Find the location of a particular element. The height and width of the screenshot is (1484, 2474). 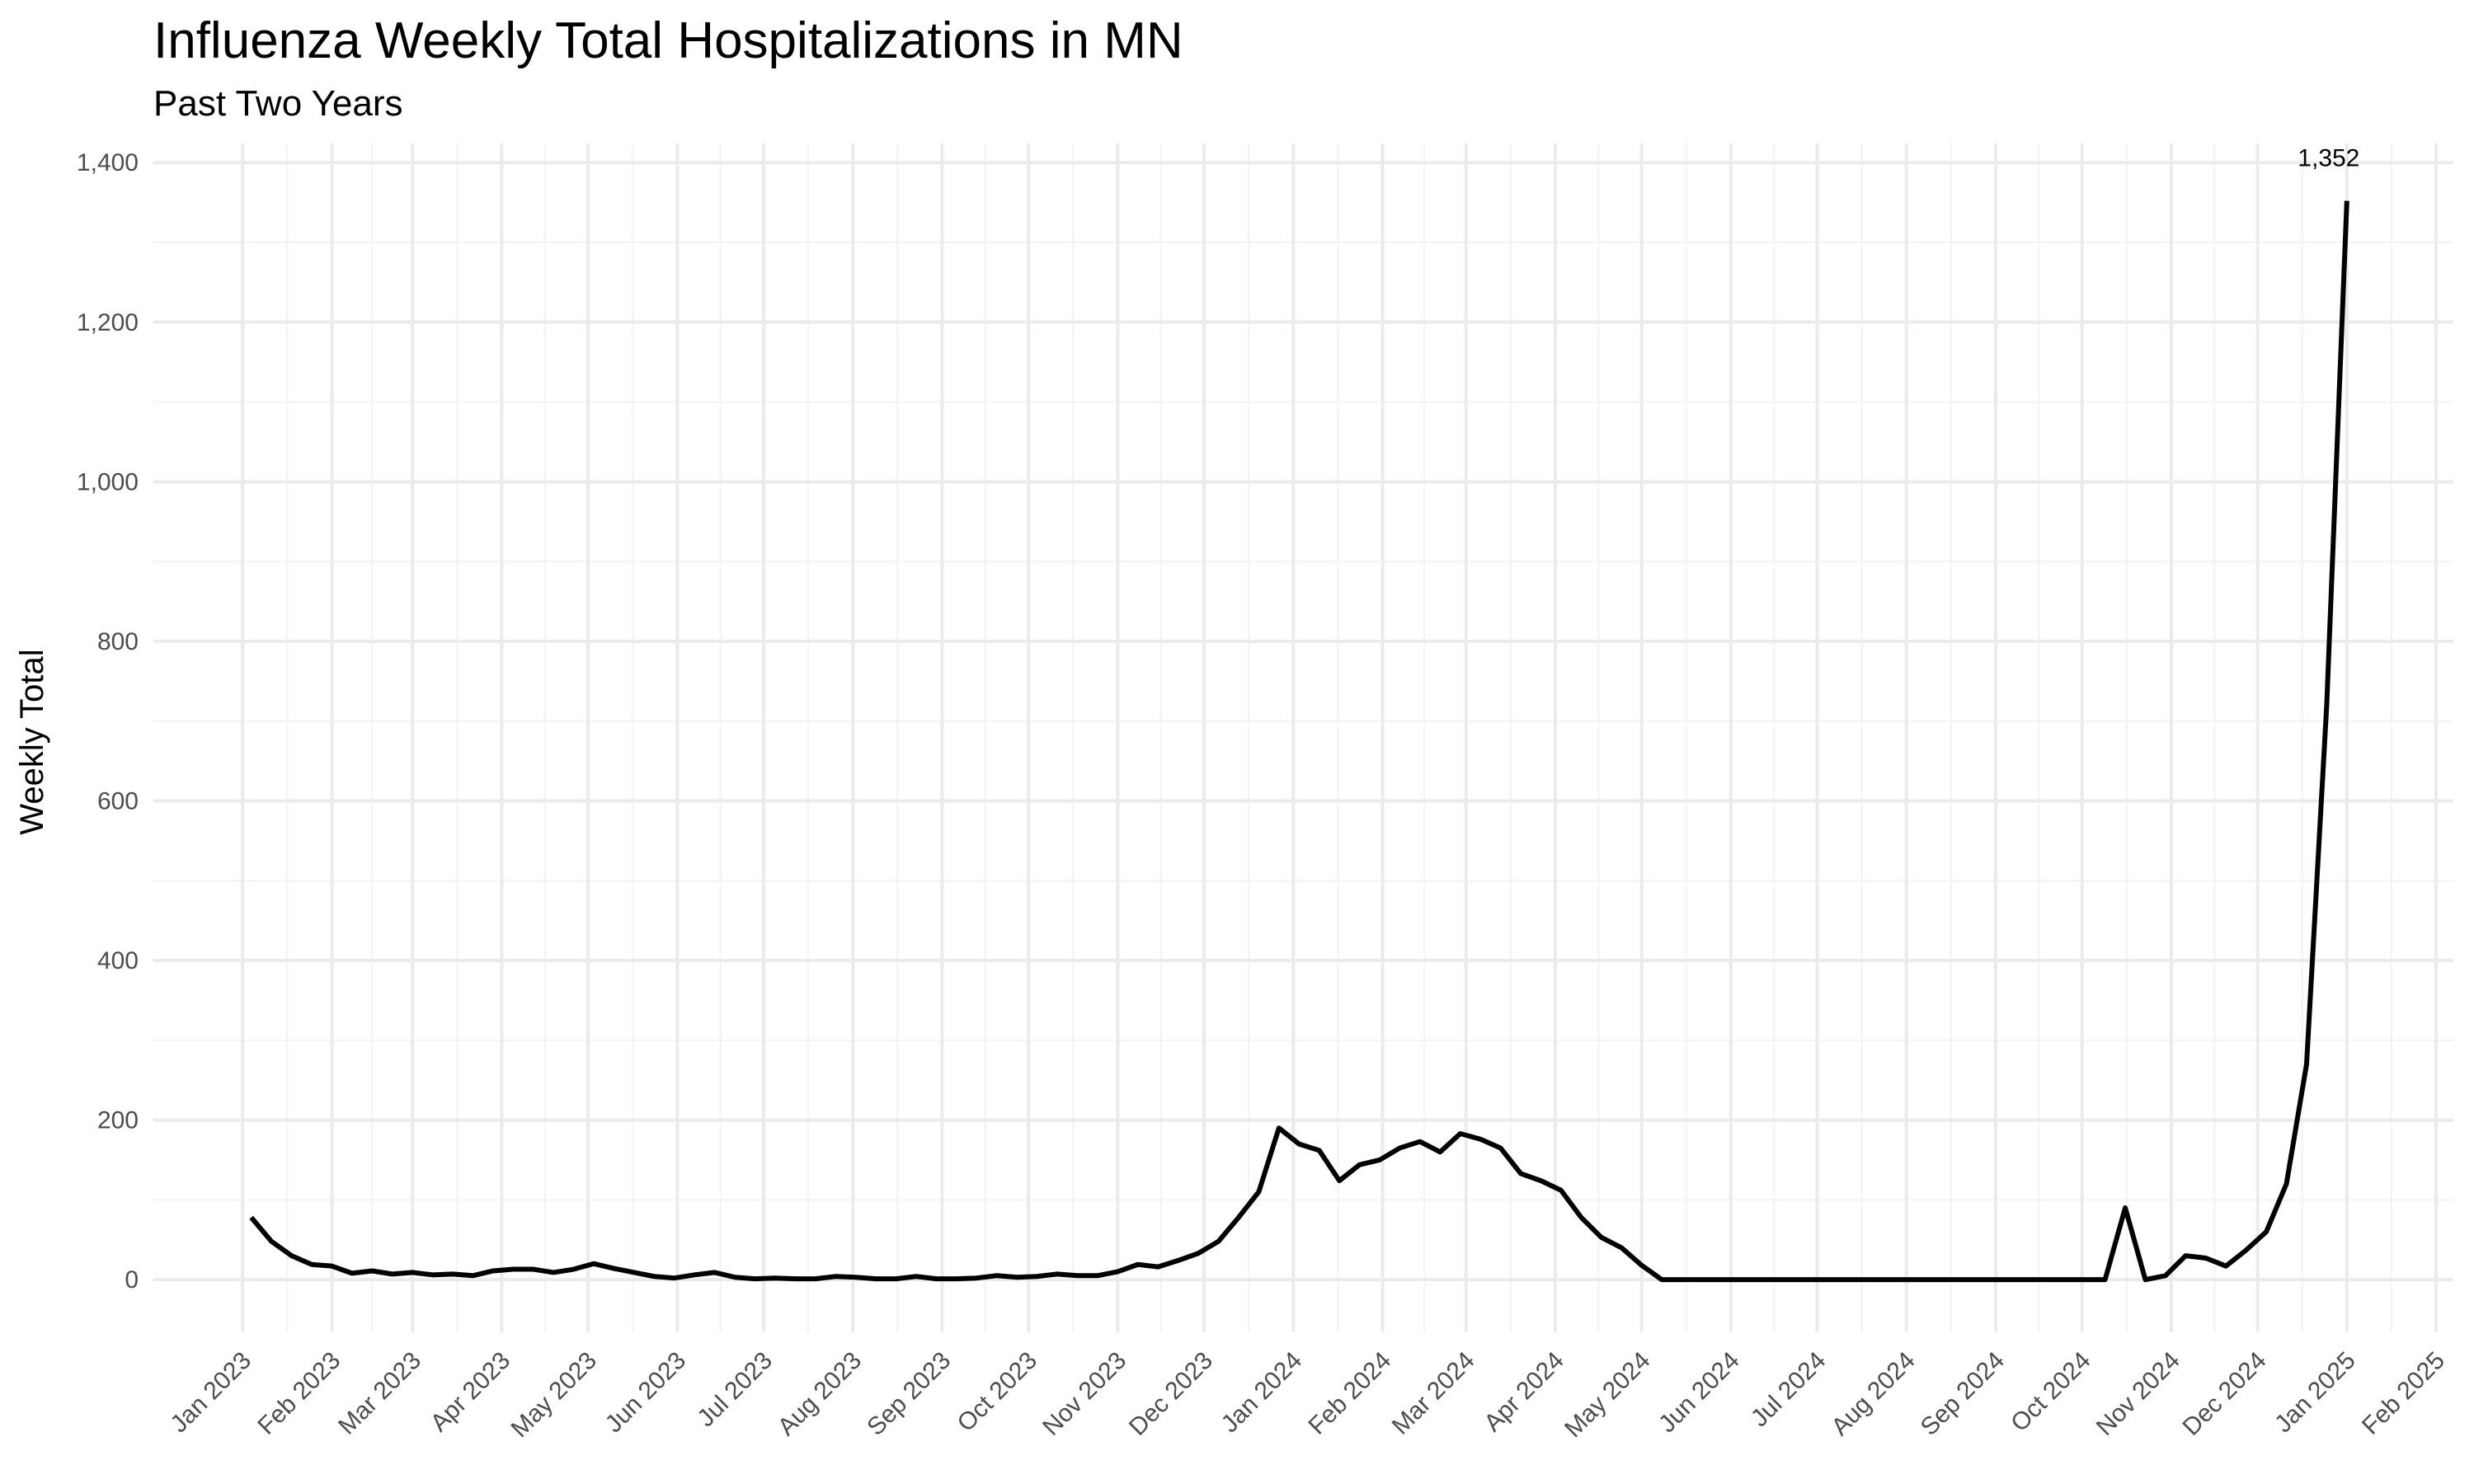

x-tick-label: Mar 2023 is located at coordinates (379, 1393).